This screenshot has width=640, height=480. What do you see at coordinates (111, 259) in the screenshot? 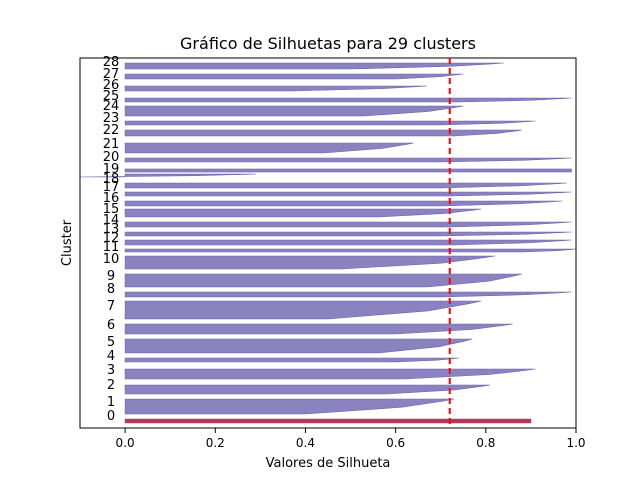
I see `cluster-label-10: 10` at bounding box center [111, 259].